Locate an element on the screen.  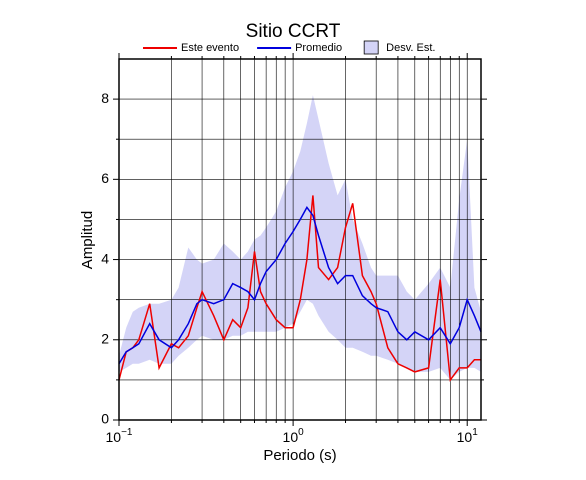
x-tick-exponent: −1 is located at coordinates (127, 432).